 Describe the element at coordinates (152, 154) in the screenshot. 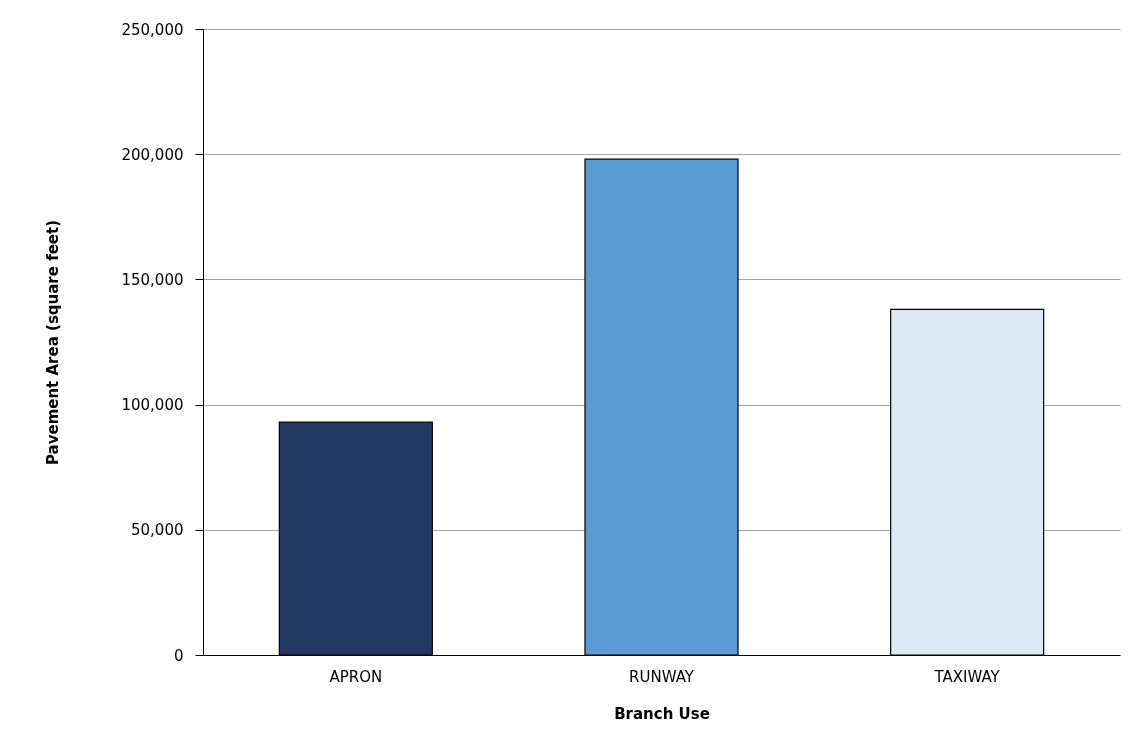

I see `y-tick-label: 200,000` at that location.